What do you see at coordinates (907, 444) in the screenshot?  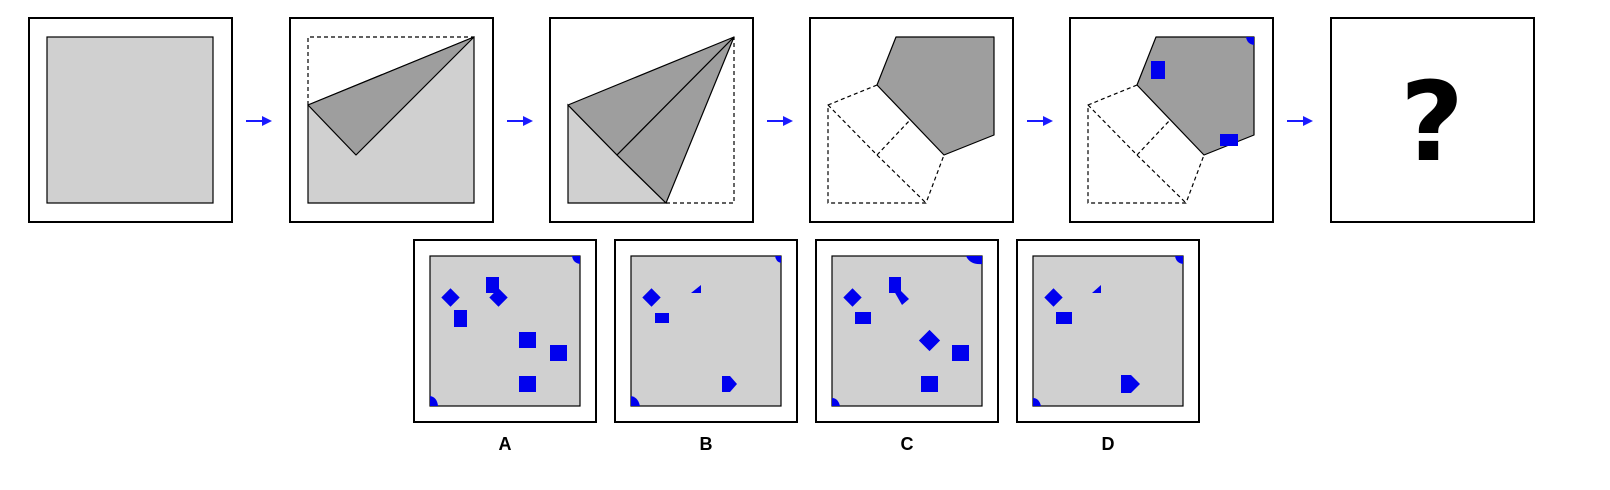 I see `option-label: C` at bounding box center [907, 444].